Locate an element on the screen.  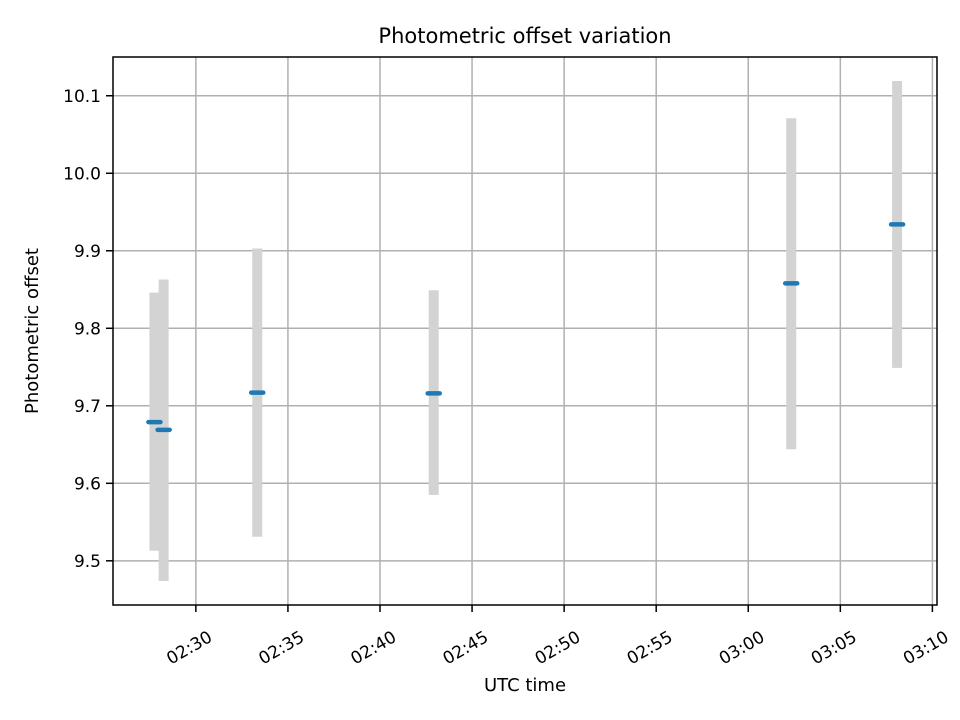
y-tick-label: 10.0 is located at coordinates (82, 174).